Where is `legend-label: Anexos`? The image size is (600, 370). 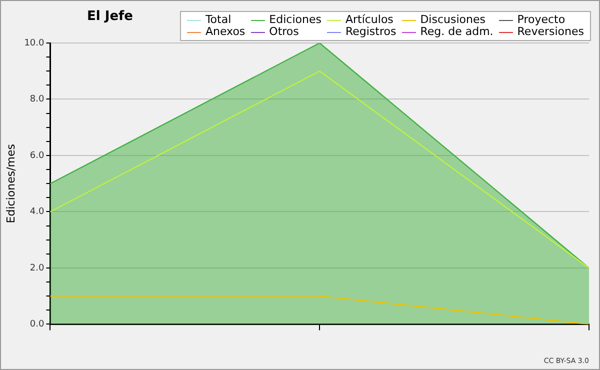
legend-label: Anexos is located at coordinates (225, 31).